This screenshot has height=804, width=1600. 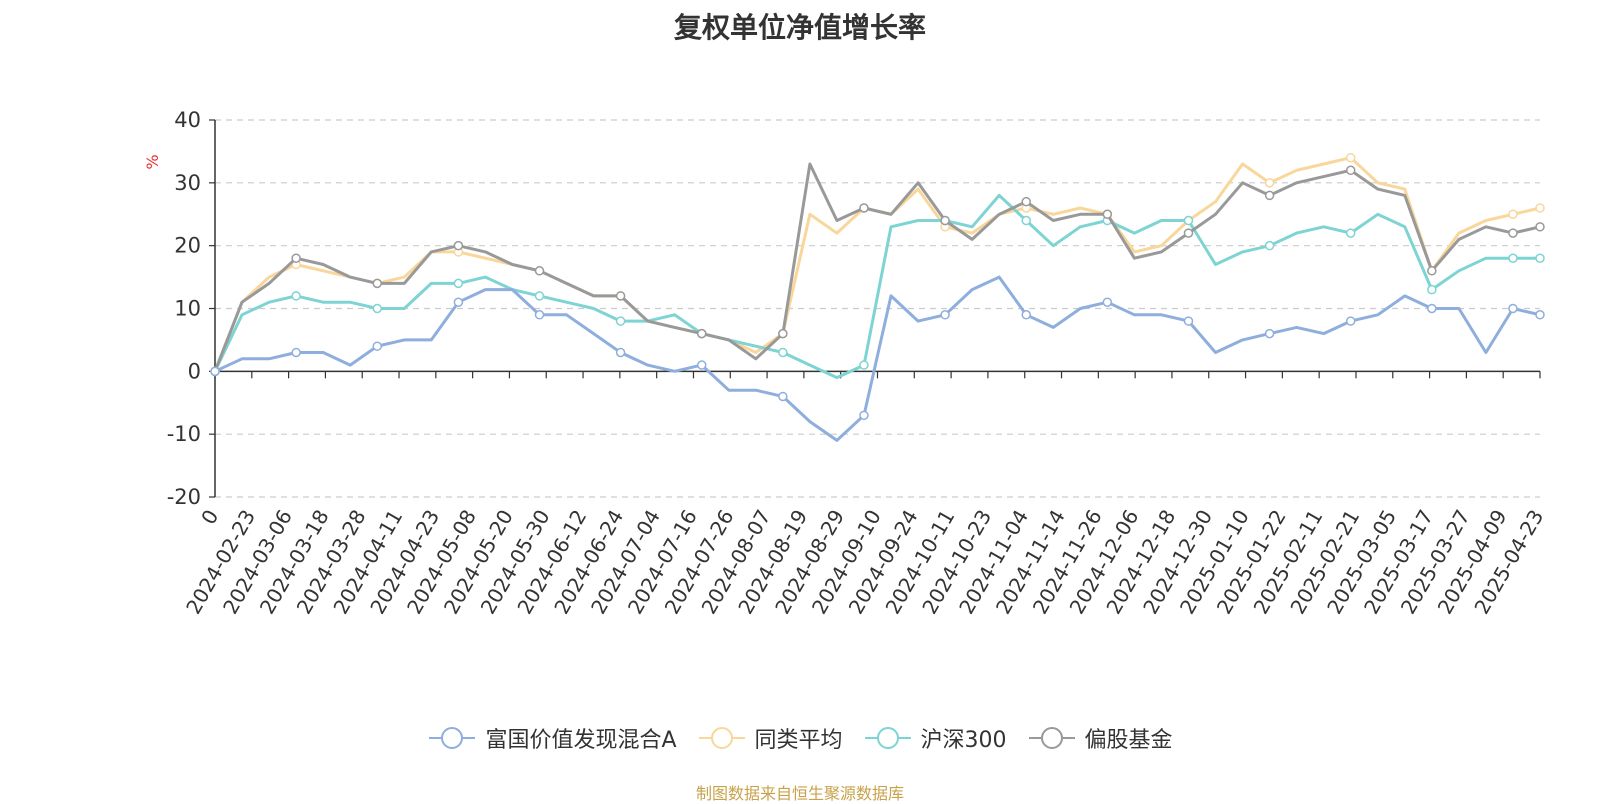 I want to click on legend-label: 偏股基金, so click(x=1128, y=740).